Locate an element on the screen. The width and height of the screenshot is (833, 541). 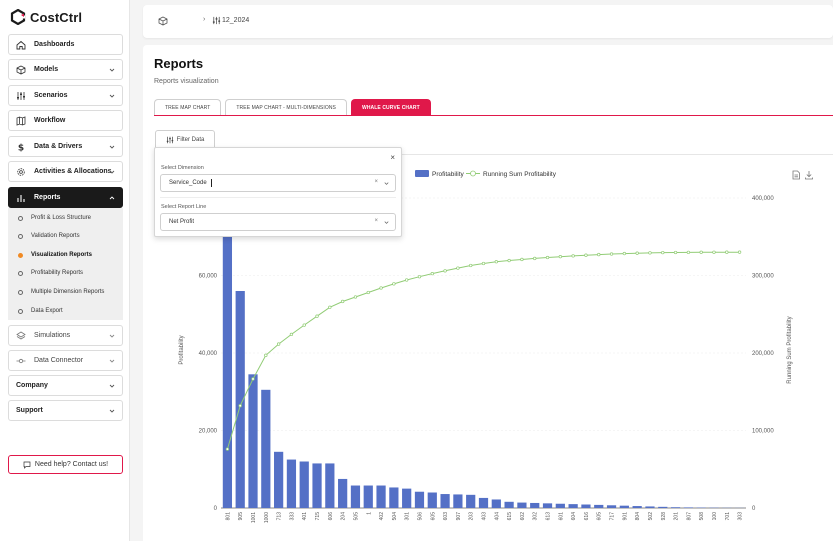
download-icon is located at coordinates (809, 175).